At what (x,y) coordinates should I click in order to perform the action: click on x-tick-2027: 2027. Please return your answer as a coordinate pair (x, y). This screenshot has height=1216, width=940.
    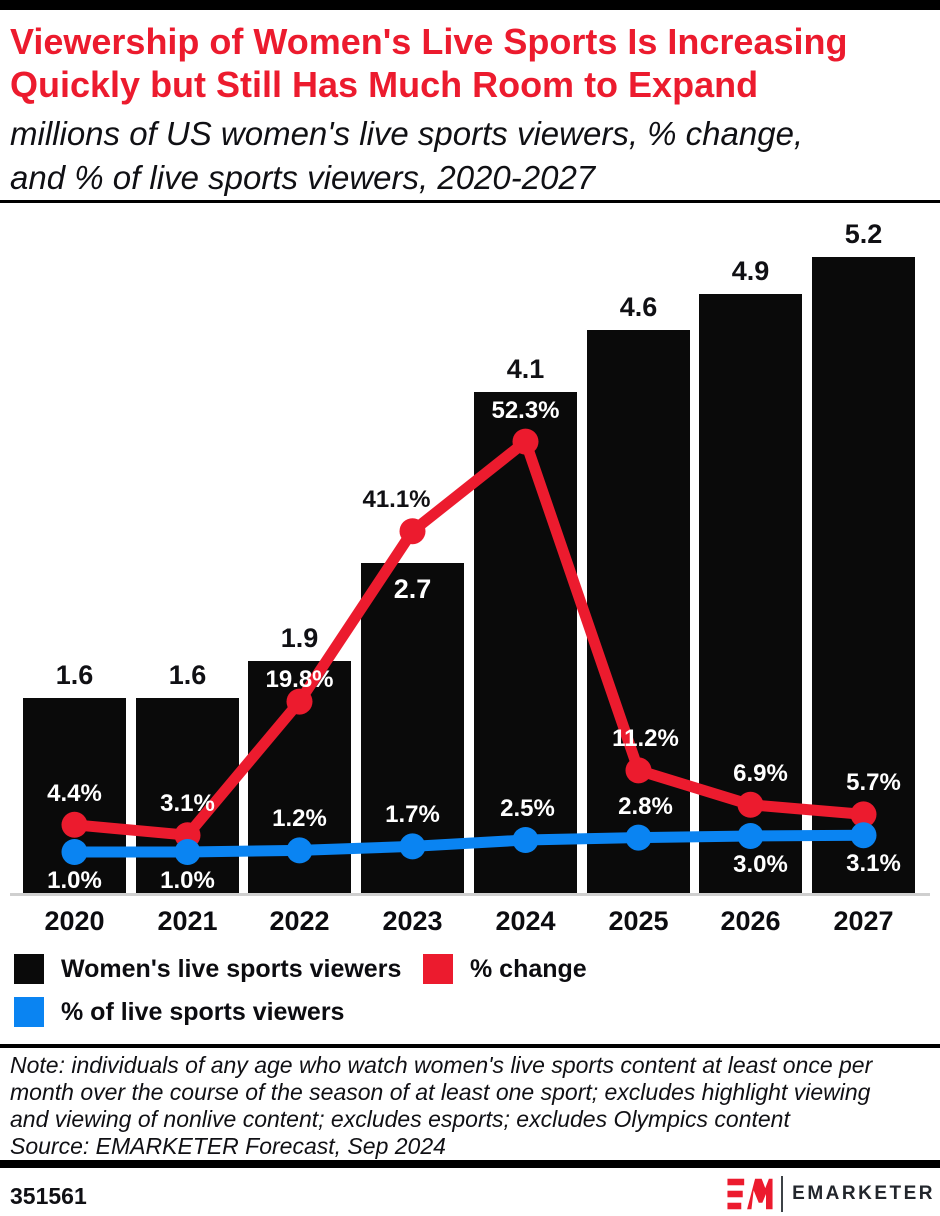
    Looking at the image, I should click on (863, 921).